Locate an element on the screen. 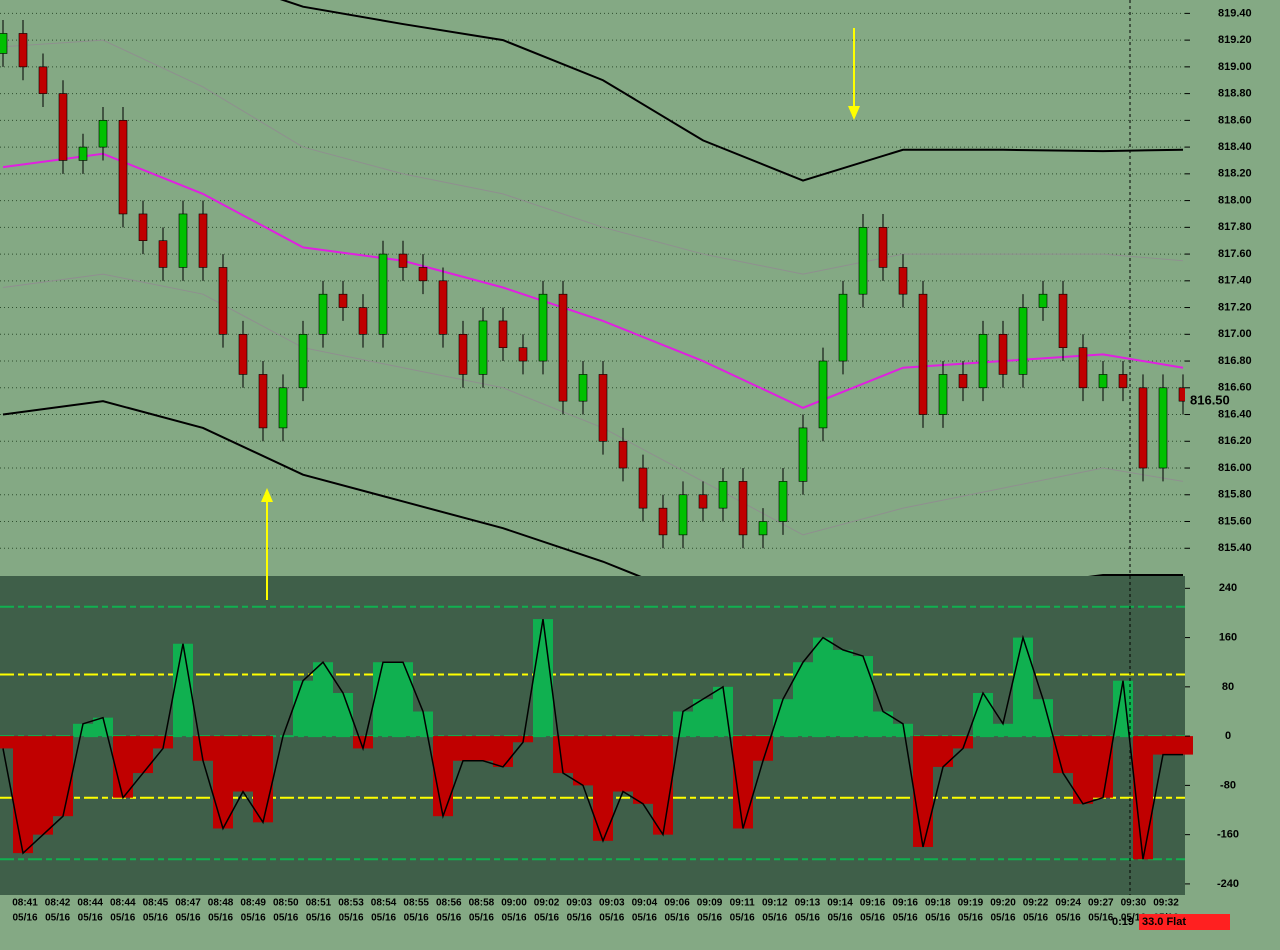 The image size is (1280, 950). x-tick-label: 09:30 is located at coordinates (1134, 903).